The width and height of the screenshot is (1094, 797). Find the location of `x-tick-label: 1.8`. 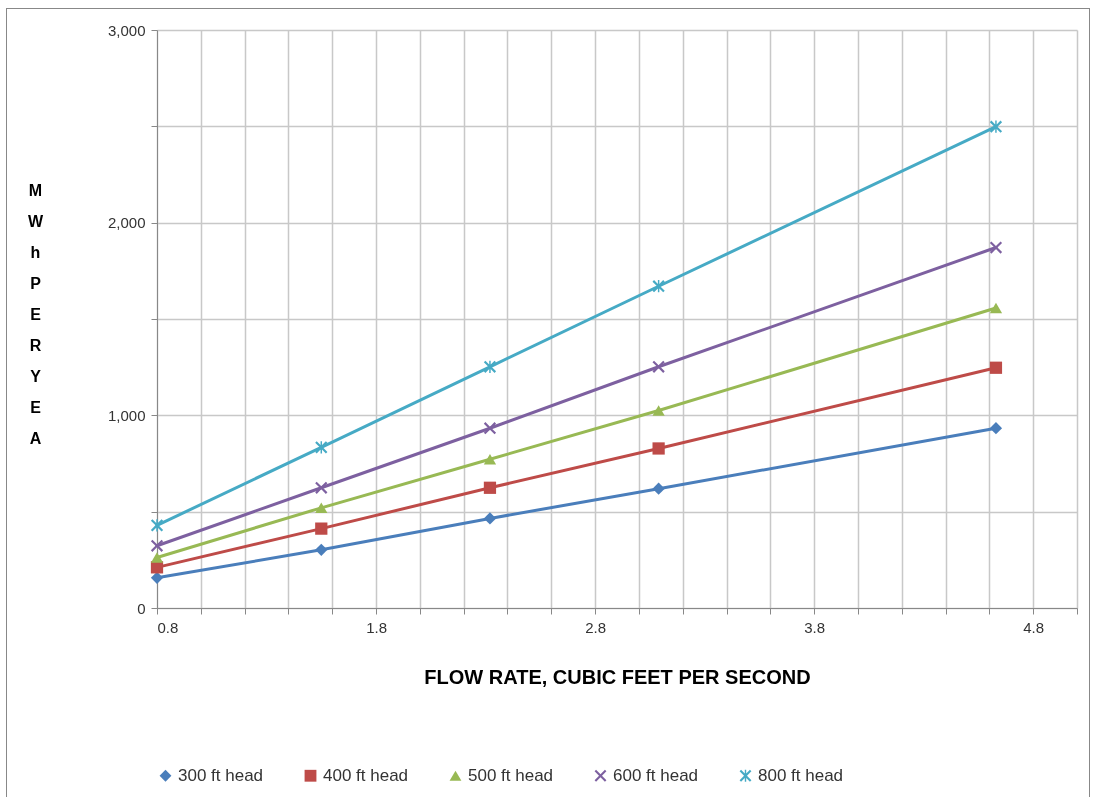

x-tick-label: 1.8 is located at coordinates (376, 627).